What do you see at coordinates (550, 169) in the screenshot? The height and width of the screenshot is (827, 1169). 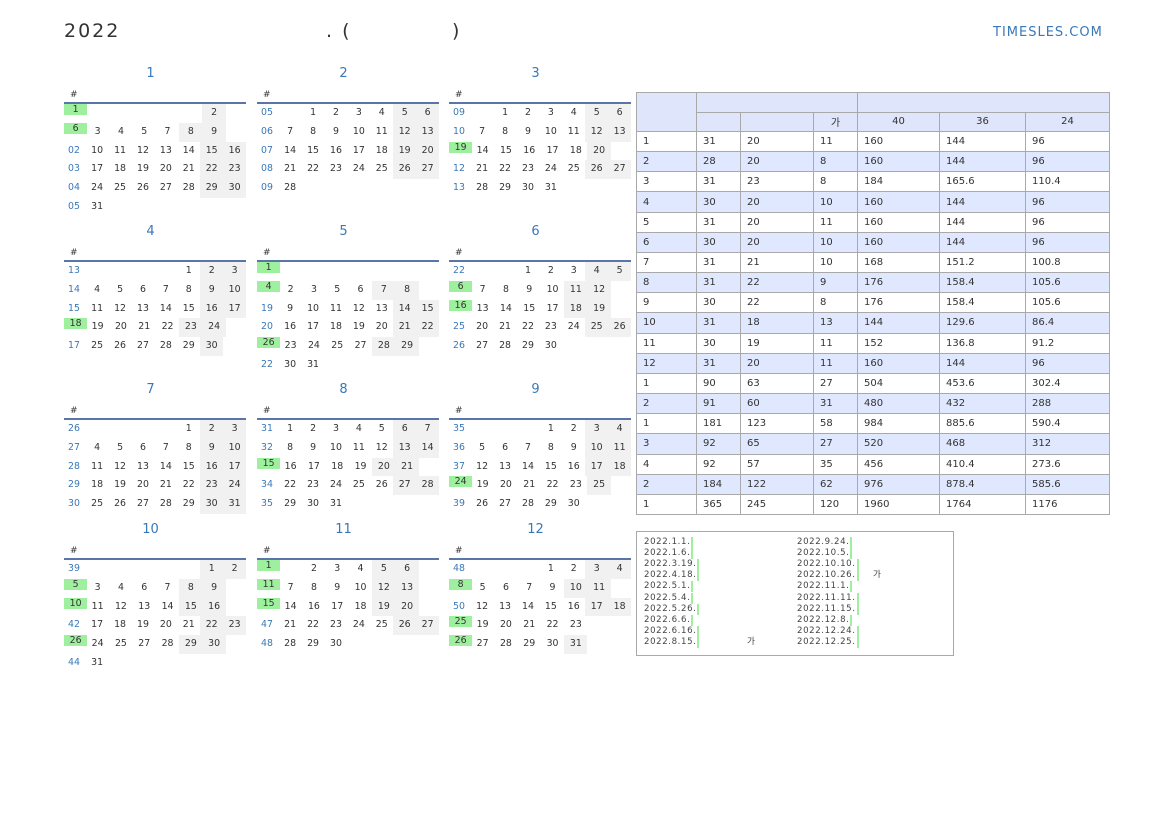 I see `day-cell: 24` at bounding box center [550, 169].